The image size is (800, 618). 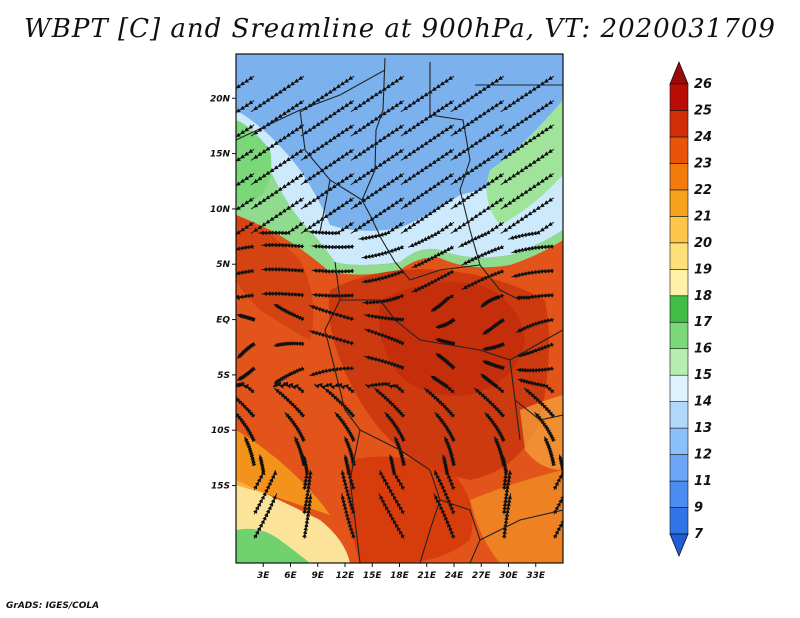 I want to click on colorbar-level-label: 24, so click(x=703, y=137).